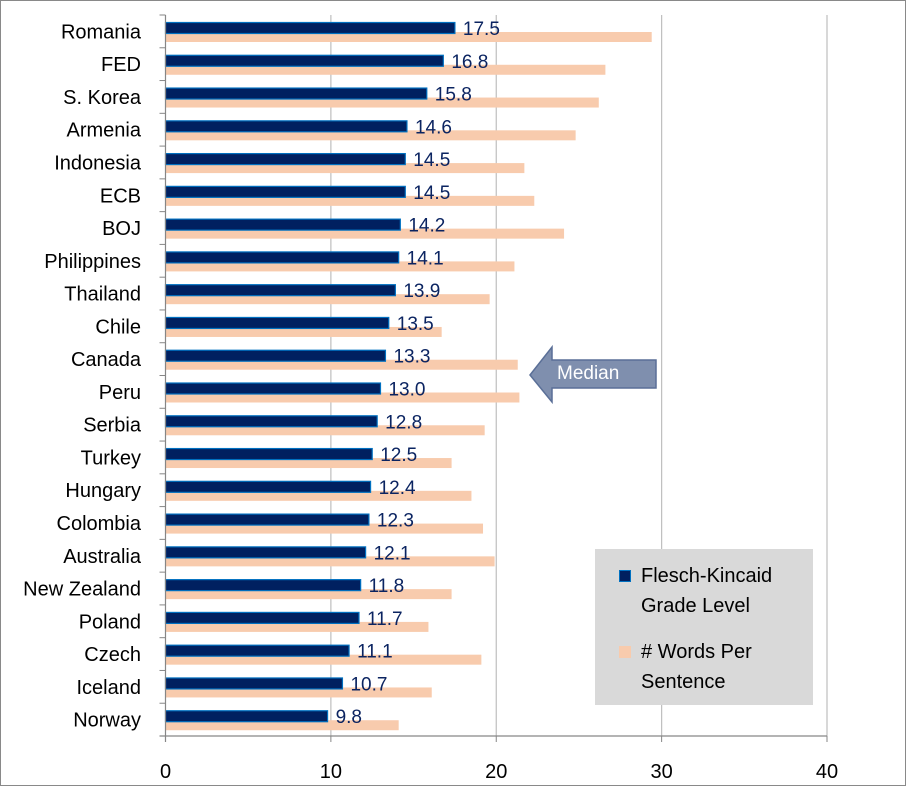 The height and width of the screenshot is (786, 906). Describe the element at coordinates (425, 258) in the screenshot. I see `data-label-grade-level: 14.1` at that location.